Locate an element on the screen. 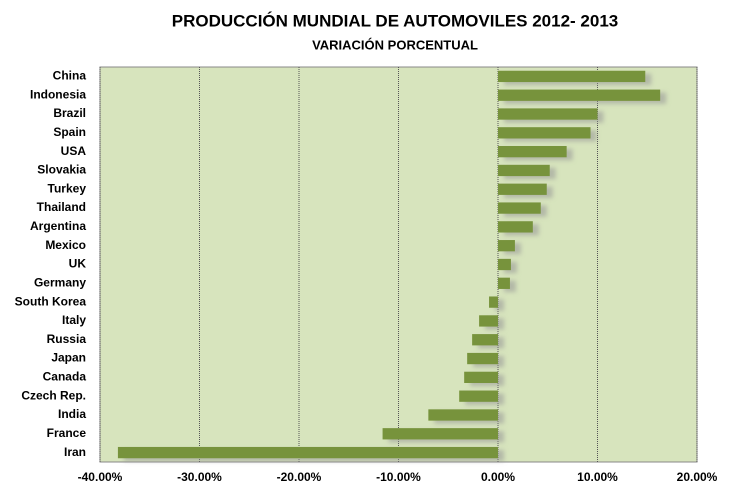 The width and height of the screenshot is (732, 487). y-tick-label: Czech Rep. is located at coordinates (53, 395).